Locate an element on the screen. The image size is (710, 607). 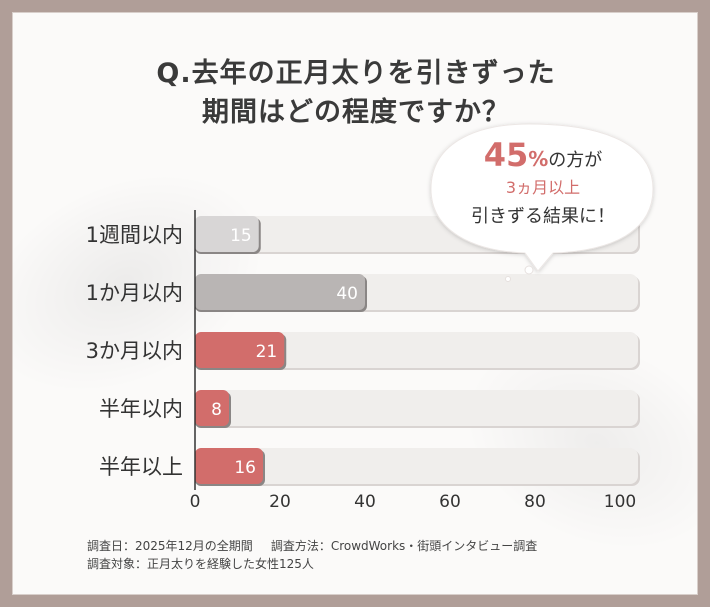
data-label: 15 is located at coordinates (241, 236).